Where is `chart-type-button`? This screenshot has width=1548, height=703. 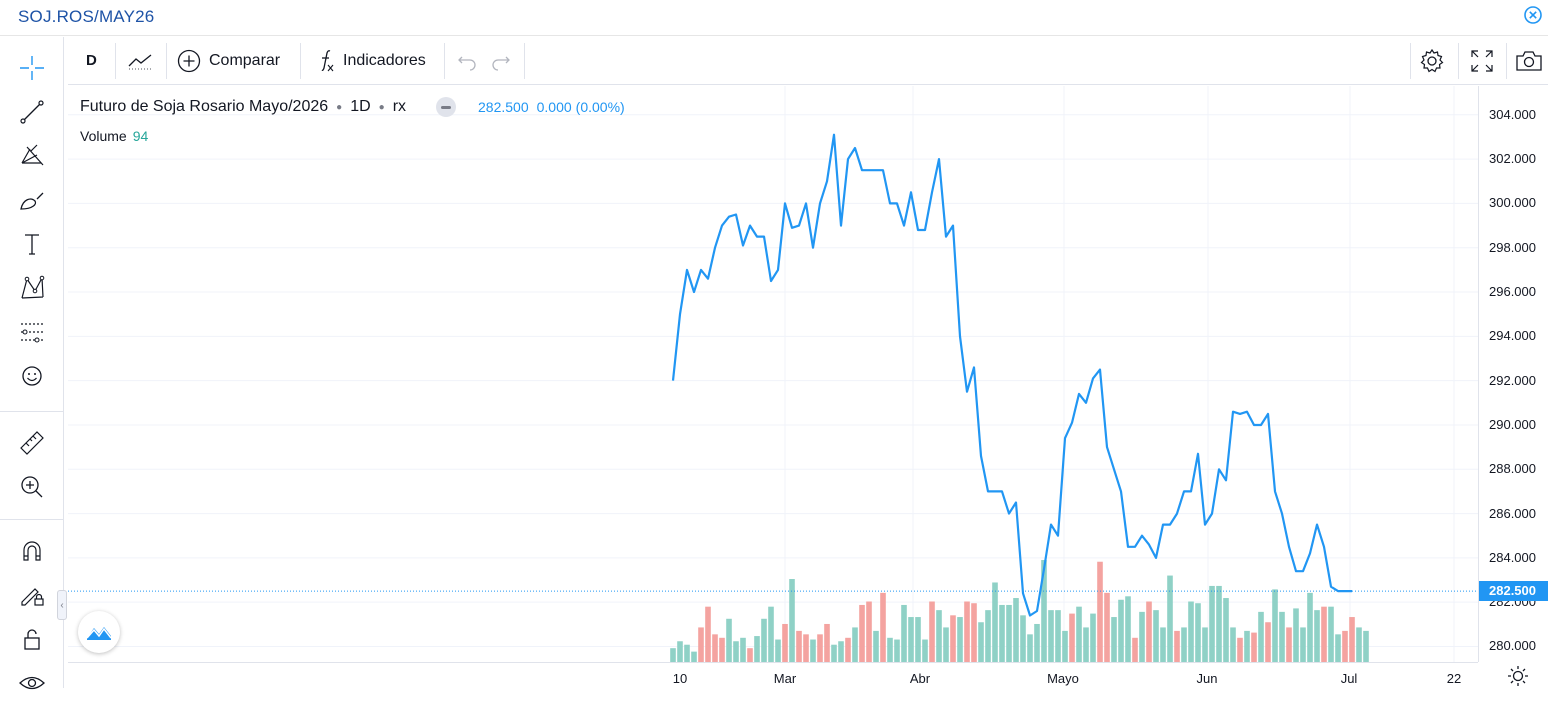
chart-type-button is located at coordinates (140, 60).